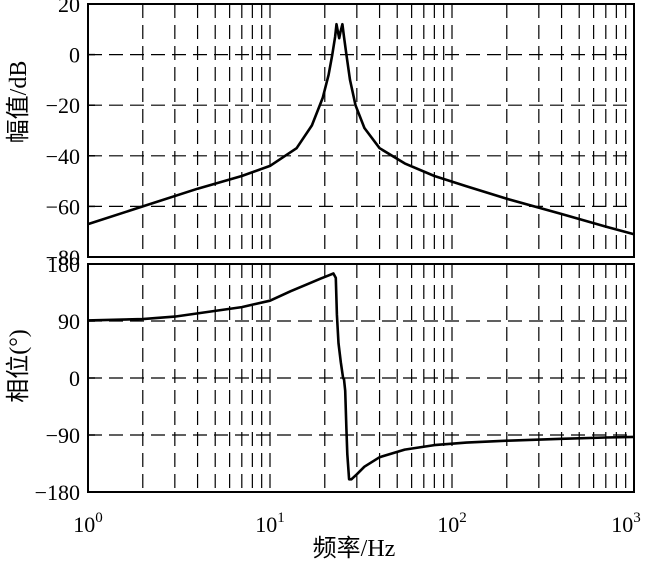  Describe the element at coordinates (63, 105) in the screenshot. I see `y-tick-label: −20` at that location.